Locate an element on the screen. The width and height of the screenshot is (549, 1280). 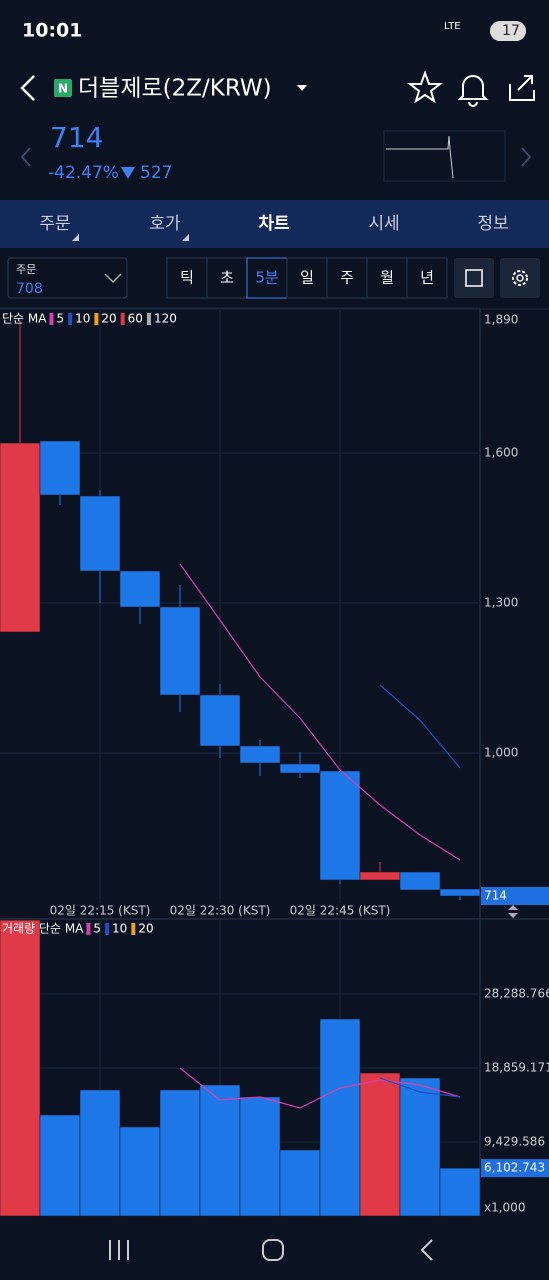
prev-button is located at coordinates (25, 157).